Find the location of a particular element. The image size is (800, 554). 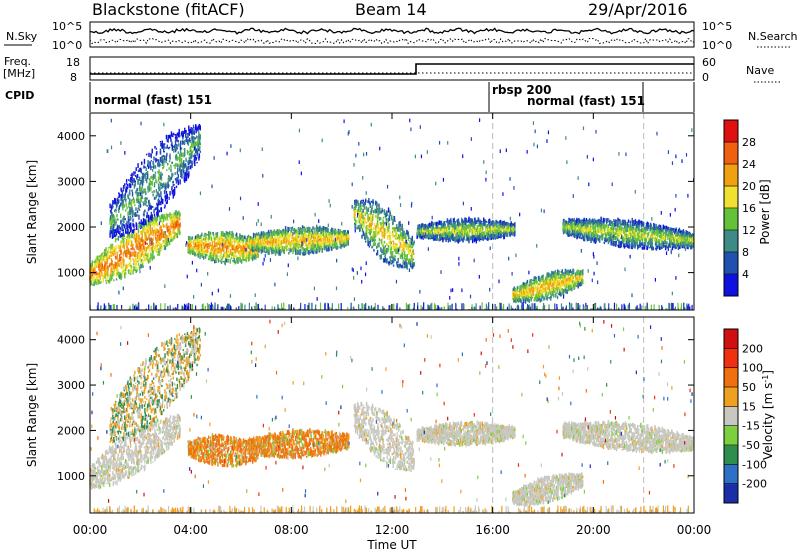

freq-panel-frame is located at coordinates (392, 68).